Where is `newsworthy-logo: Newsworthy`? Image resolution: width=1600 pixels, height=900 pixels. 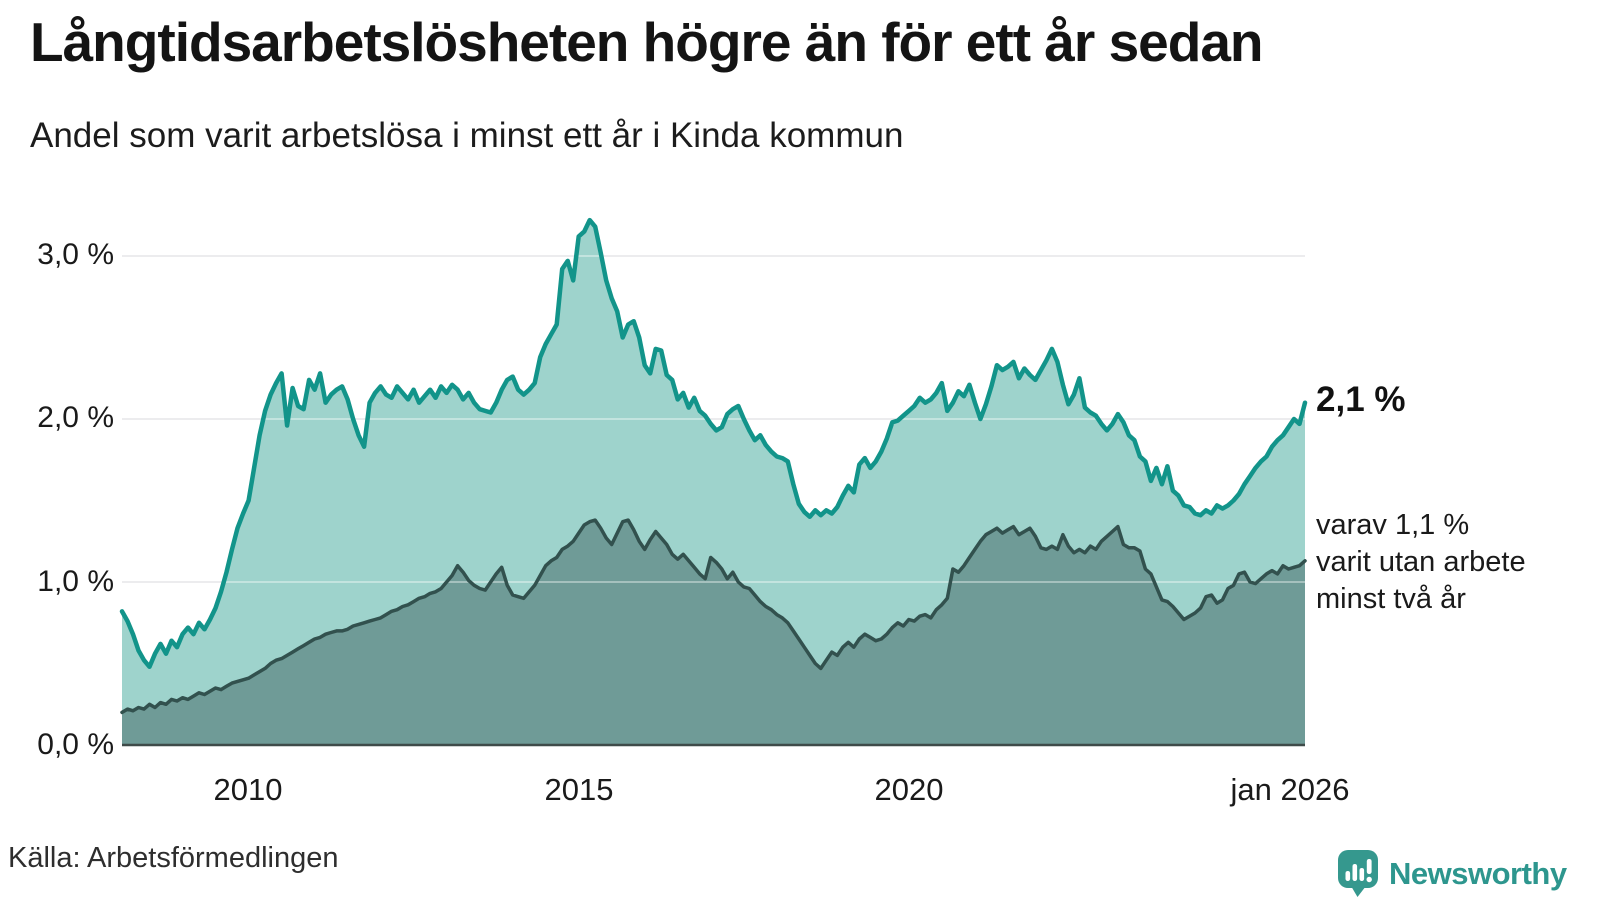
newsworthy-logo: Newsworthy is located at coordinates (1452, 874).